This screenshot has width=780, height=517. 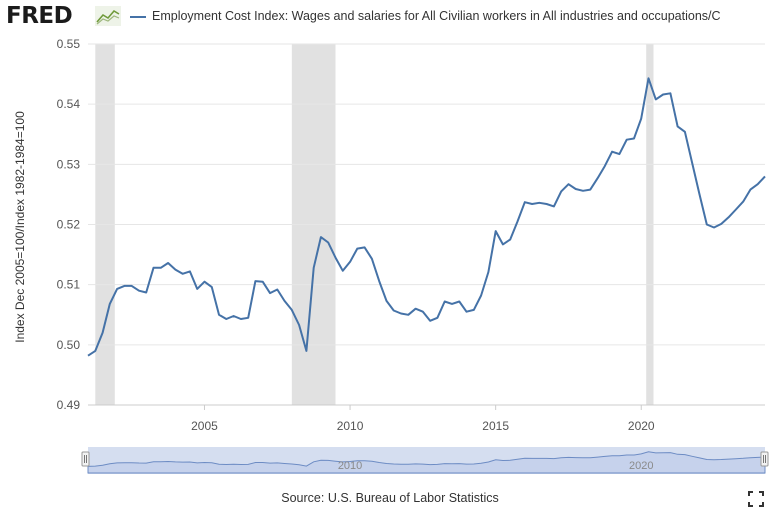 I want to click on x-tick-label: 2020, so click(x=641, y=426).